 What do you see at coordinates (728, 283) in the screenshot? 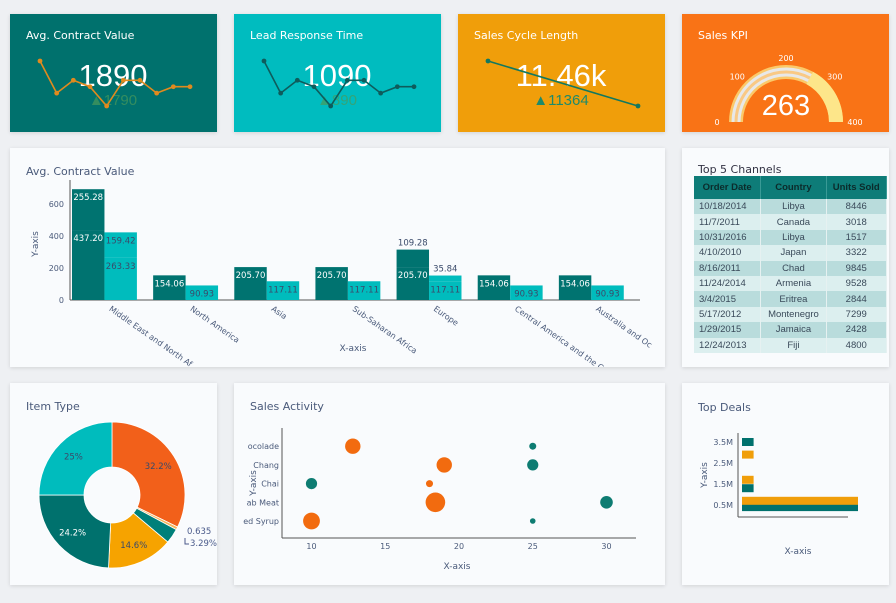
I see `table-cell: 11/24/2014` at bounding box center [728, 283].